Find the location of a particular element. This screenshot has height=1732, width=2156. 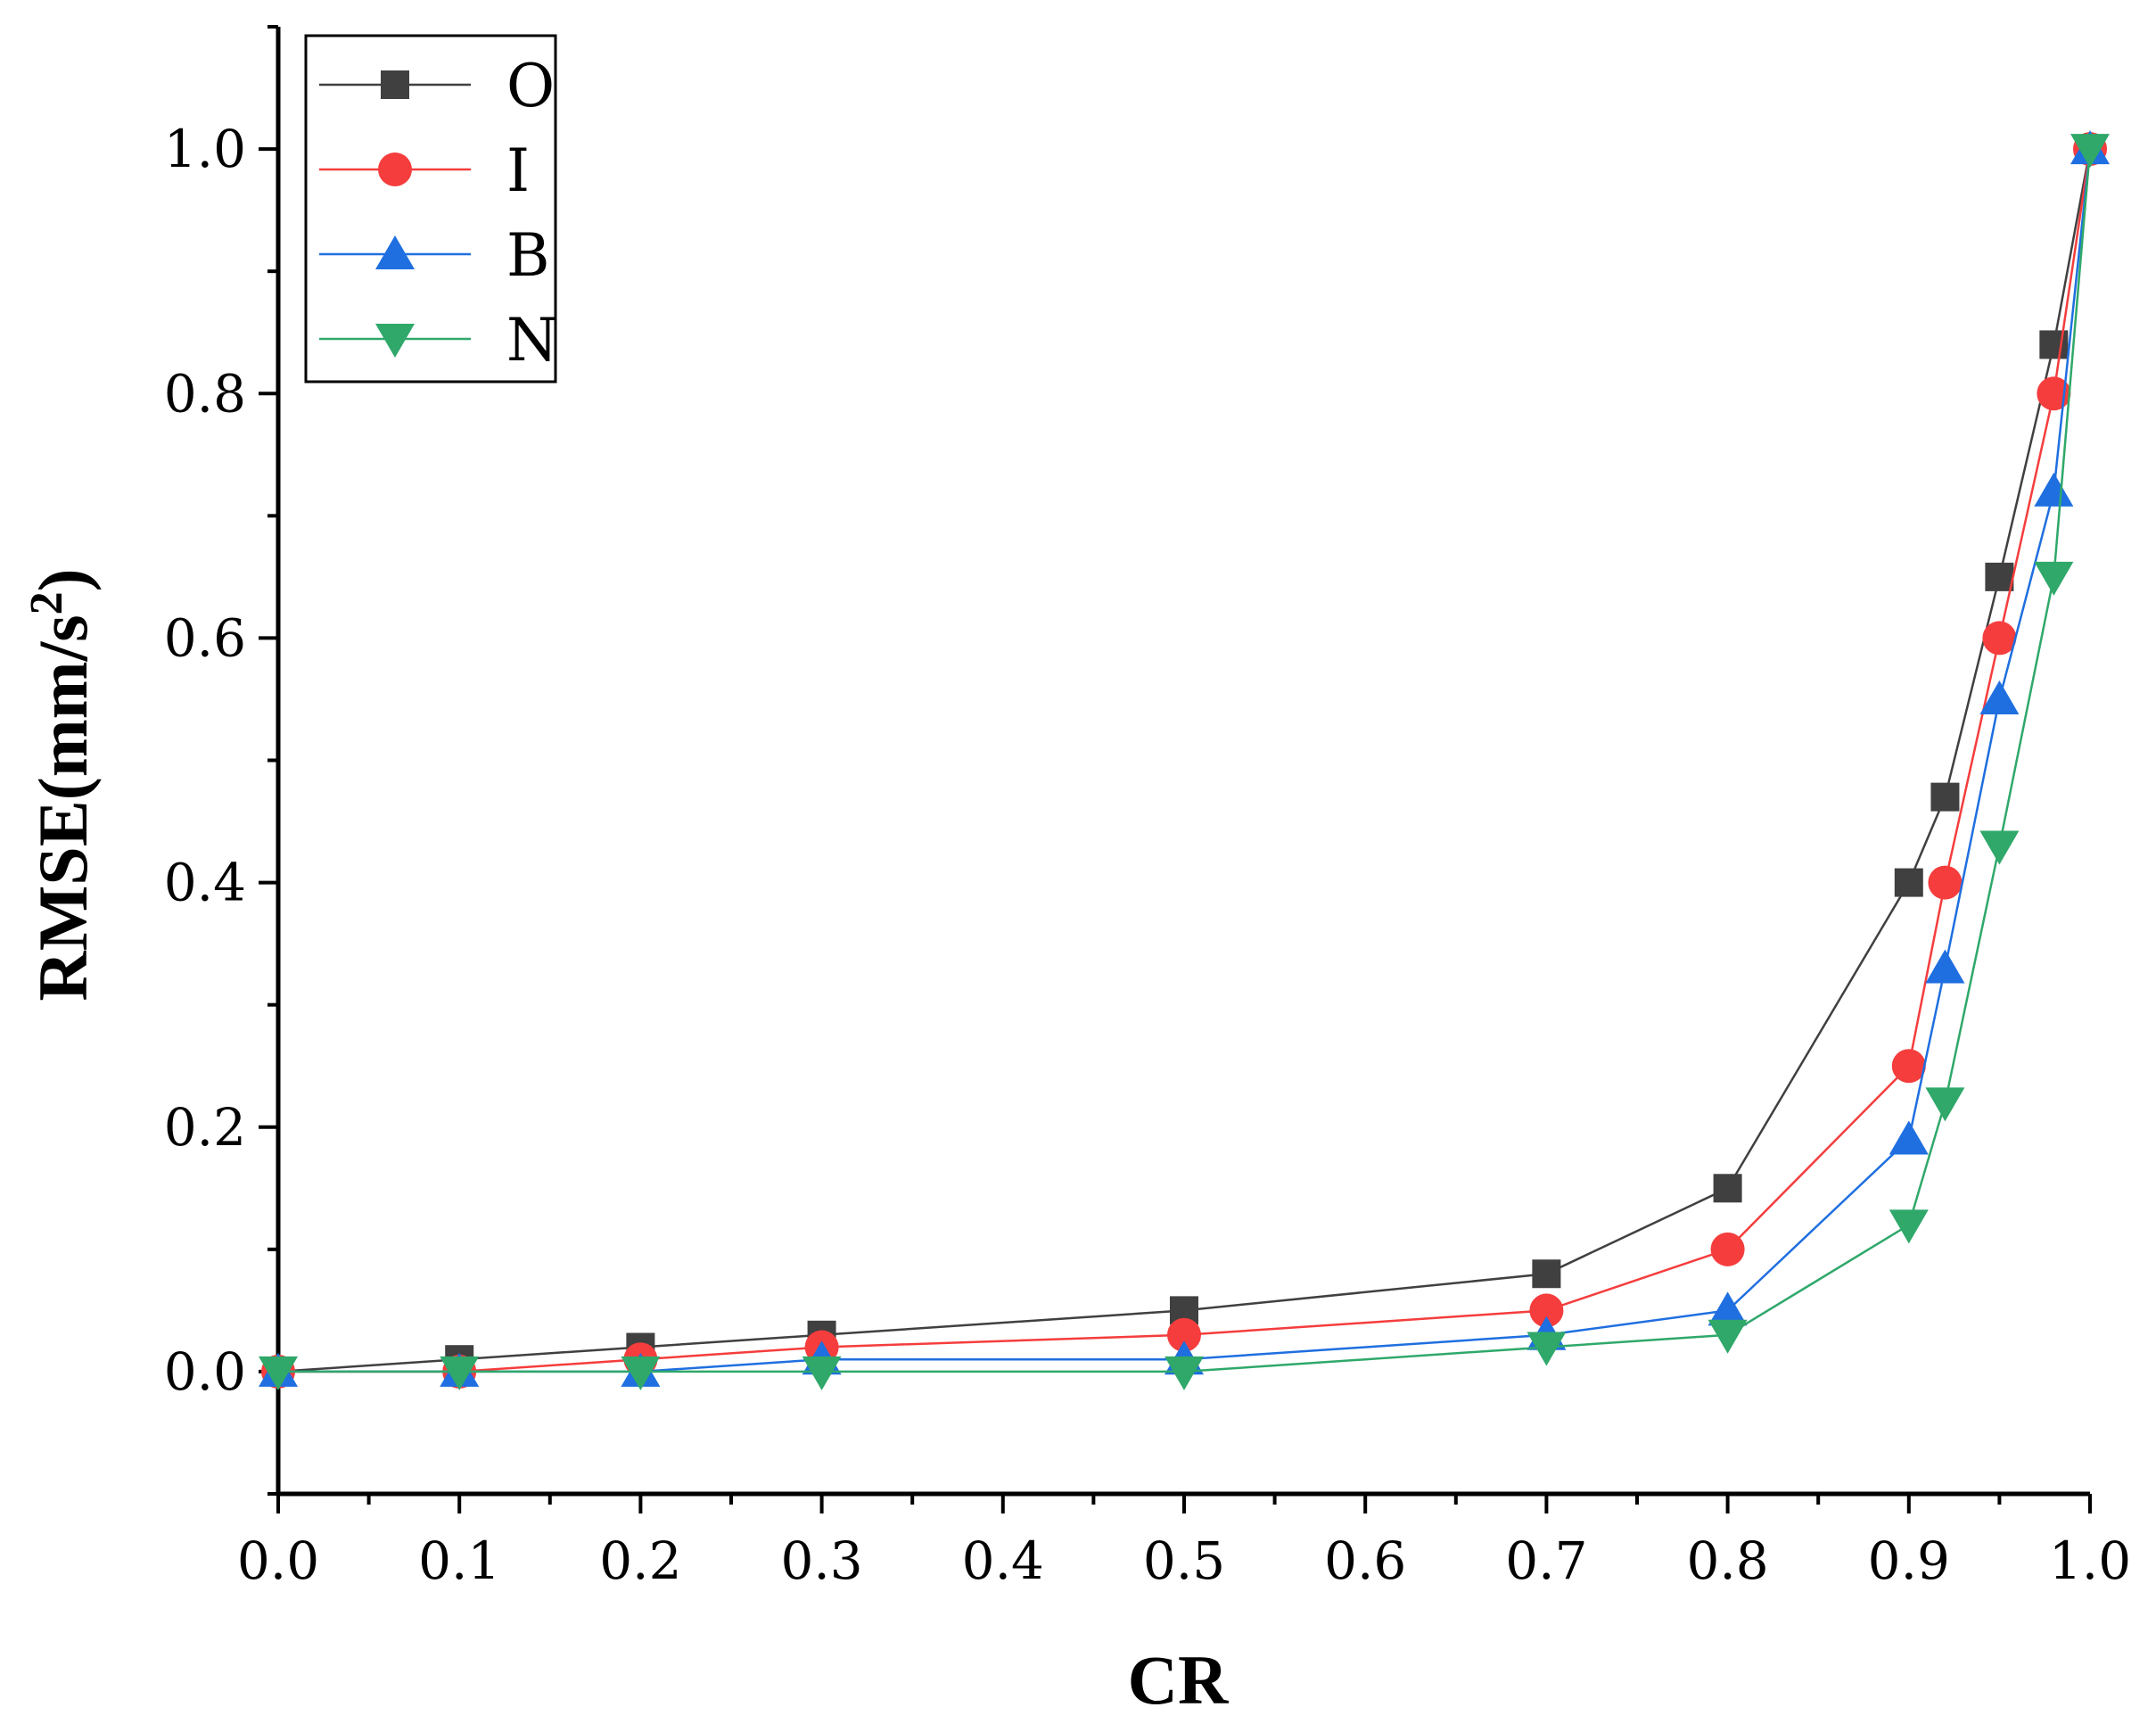

x-tick-label: 0.8 is located at coordinates (1727, 1560).